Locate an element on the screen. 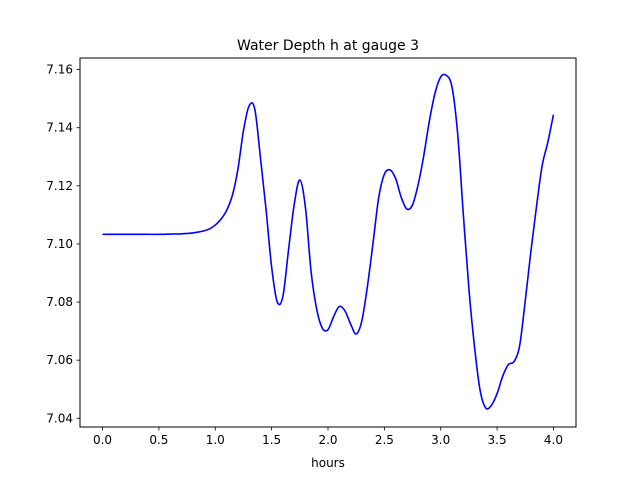 The height and width of the screenshot is (480, 640). y-tick-label: 7.12 is located at coordinates (59, 186).